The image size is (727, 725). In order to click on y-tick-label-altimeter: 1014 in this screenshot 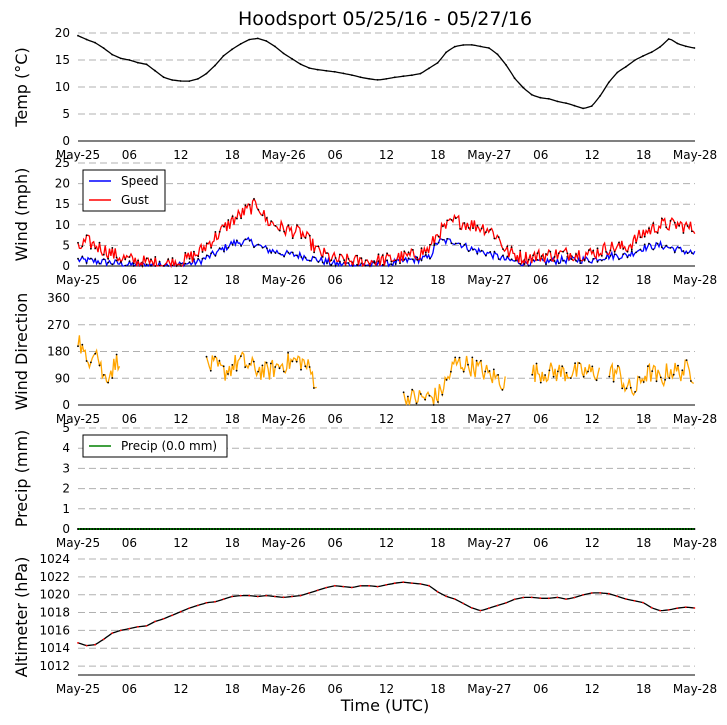, I will do `click(54, 648)`.